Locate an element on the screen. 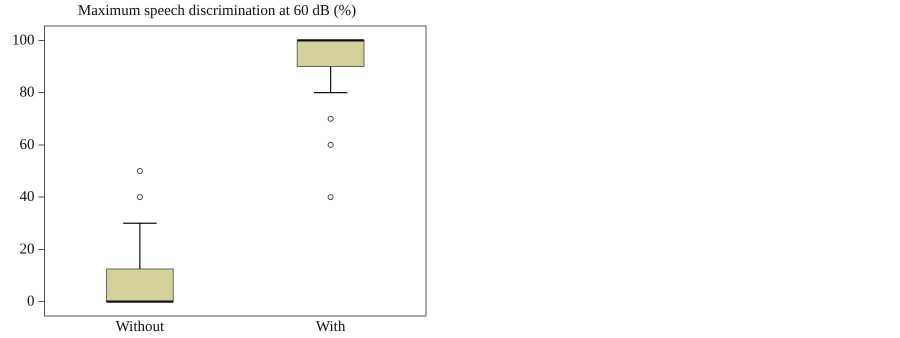 This screenshot has height=338, width=900. y-tick-label: 20 is located at coordinates (27, 249).